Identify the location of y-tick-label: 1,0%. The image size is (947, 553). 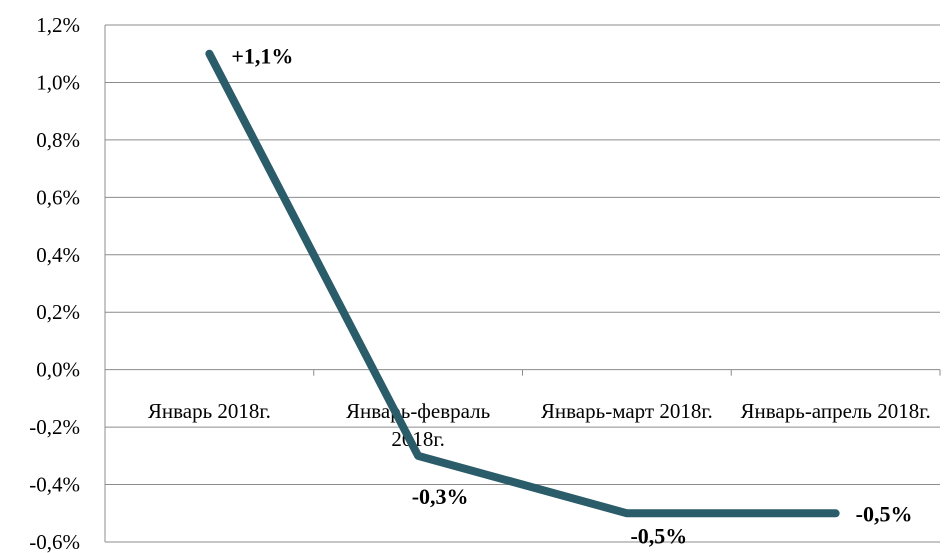
(58, 82).